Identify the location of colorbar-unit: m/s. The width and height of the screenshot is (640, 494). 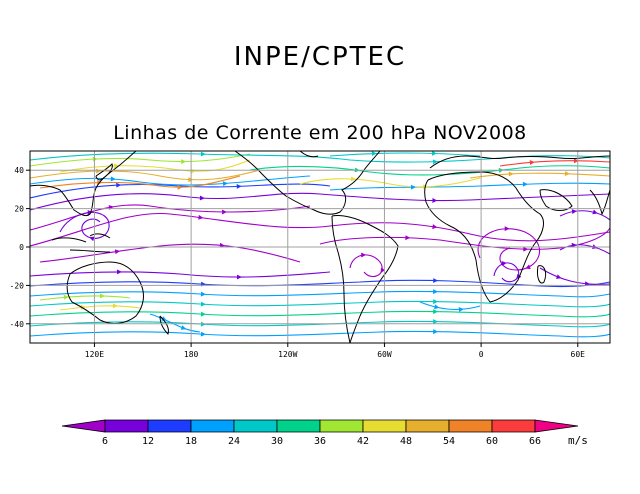
(578, 440).